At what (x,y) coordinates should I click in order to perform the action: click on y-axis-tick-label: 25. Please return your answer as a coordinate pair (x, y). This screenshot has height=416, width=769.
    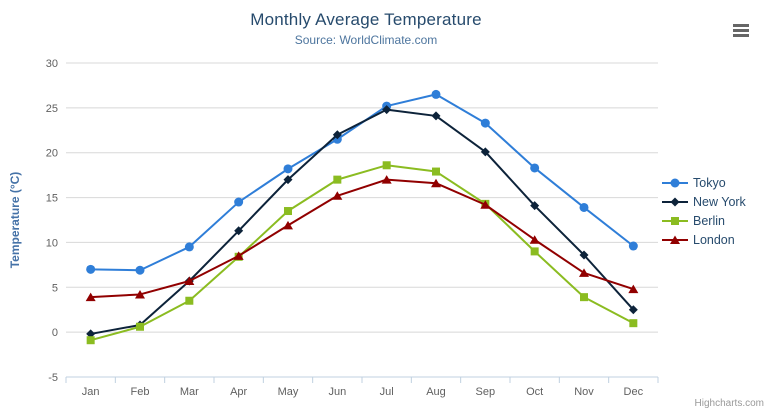
    Looking at the image, I should click on (52, 109).